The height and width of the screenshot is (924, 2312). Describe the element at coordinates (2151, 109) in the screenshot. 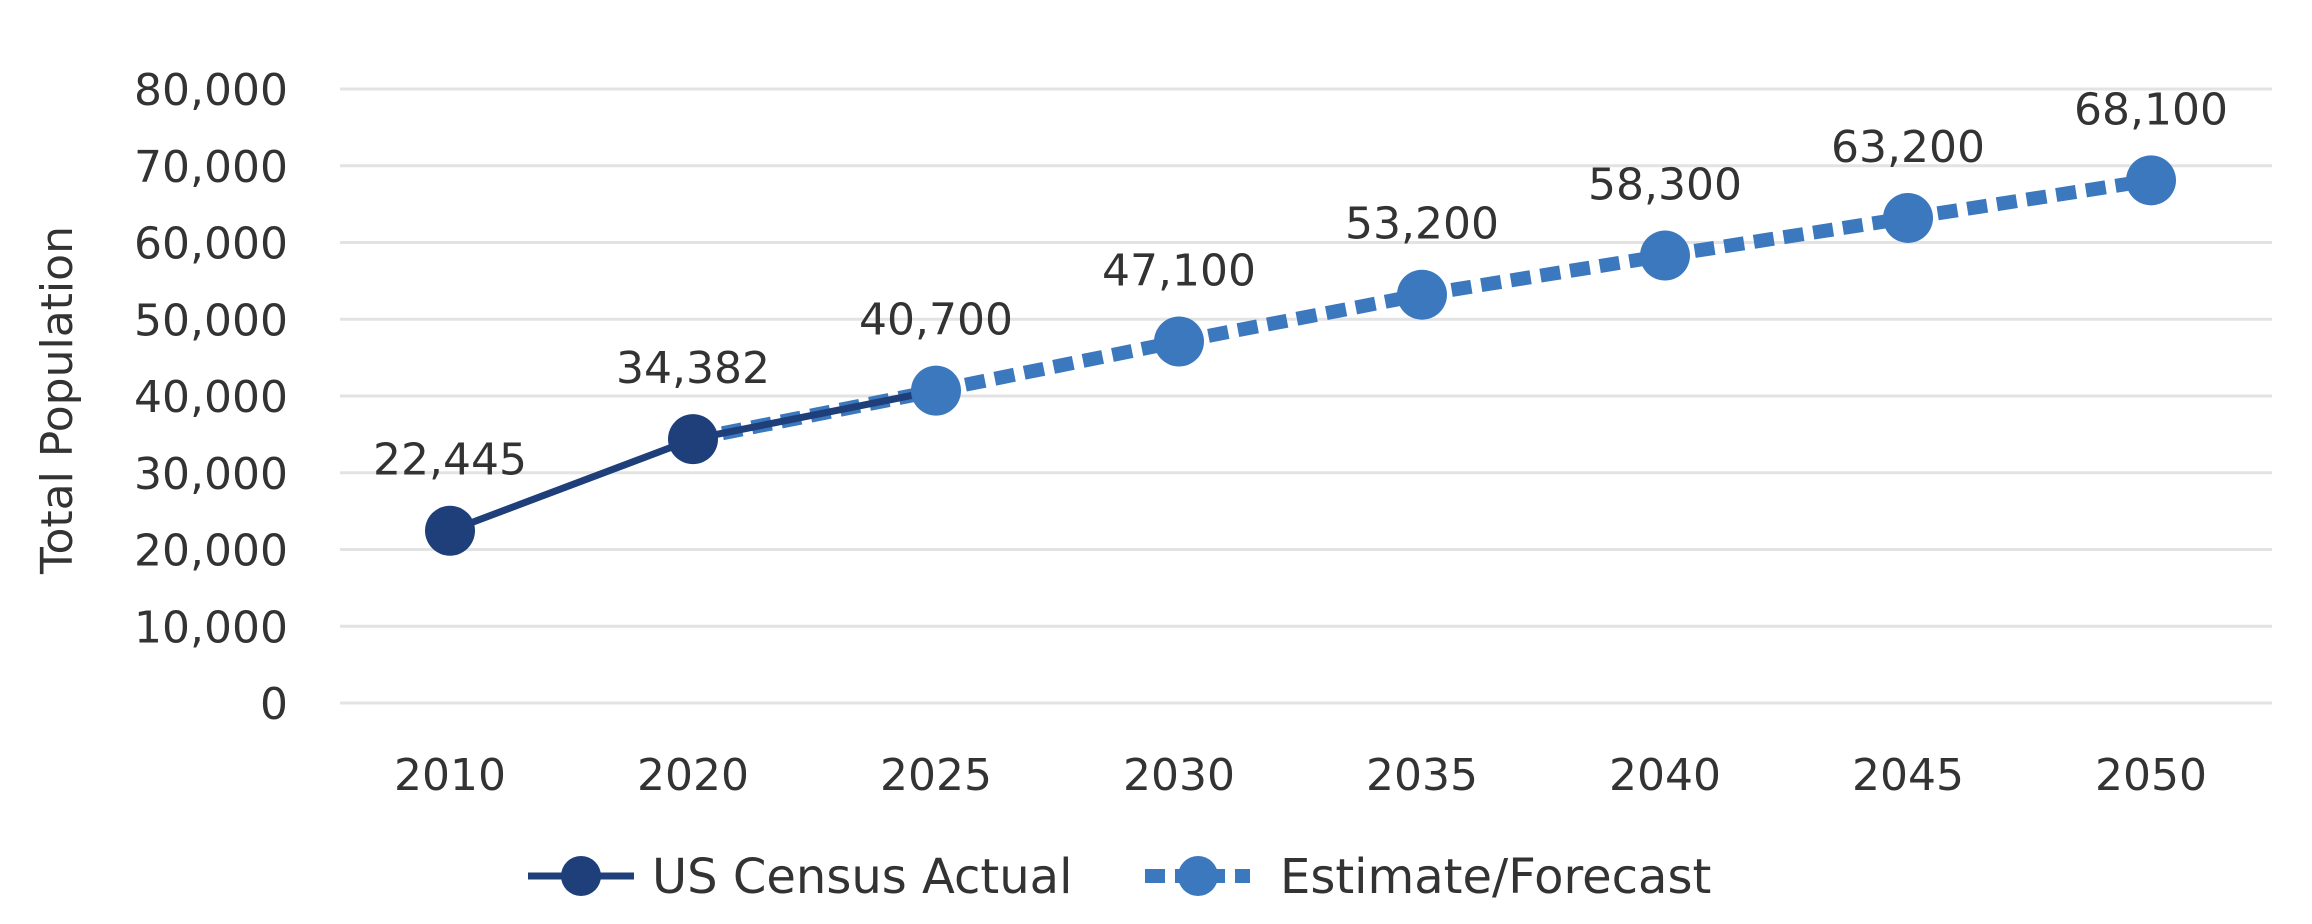

I see `data-label-2050: 68,100` at that location.